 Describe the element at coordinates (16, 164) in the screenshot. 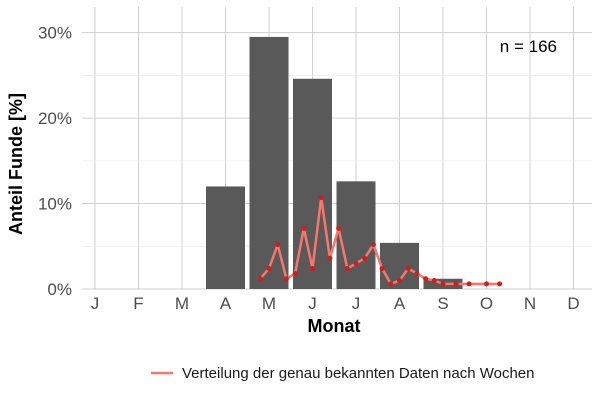

I see `y-axis-title: Anteil Funde [%]` at that location.